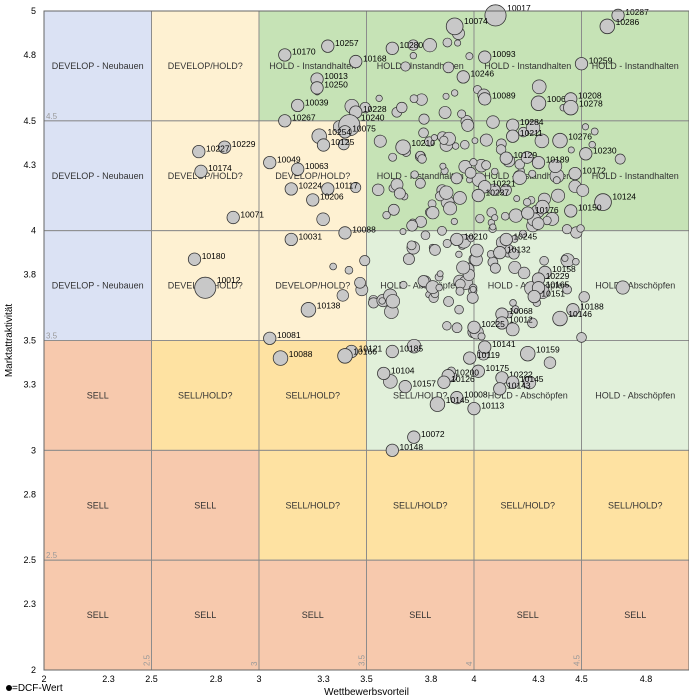 The width and height of the screenshot is (689, 699). What do you see at coordinates (605, 151) in the screenshot?
I see `data-label: 10230` at bounding box center [605, 151].